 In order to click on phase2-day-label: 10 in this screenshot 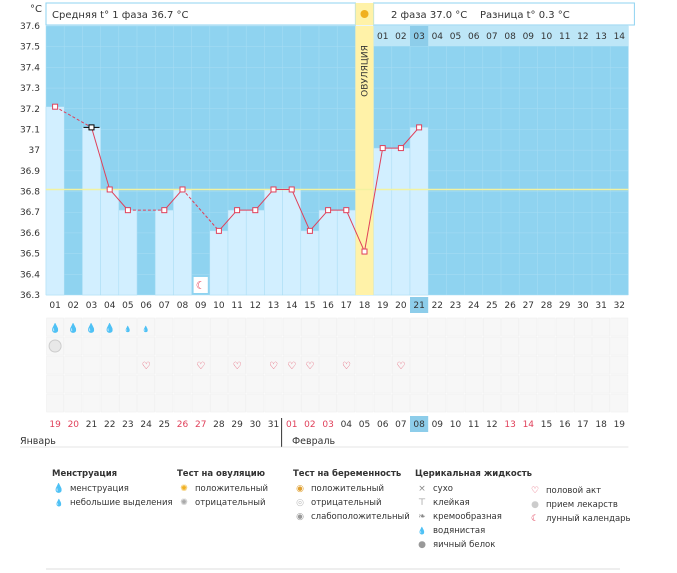, I will do `click(547, 37)`.